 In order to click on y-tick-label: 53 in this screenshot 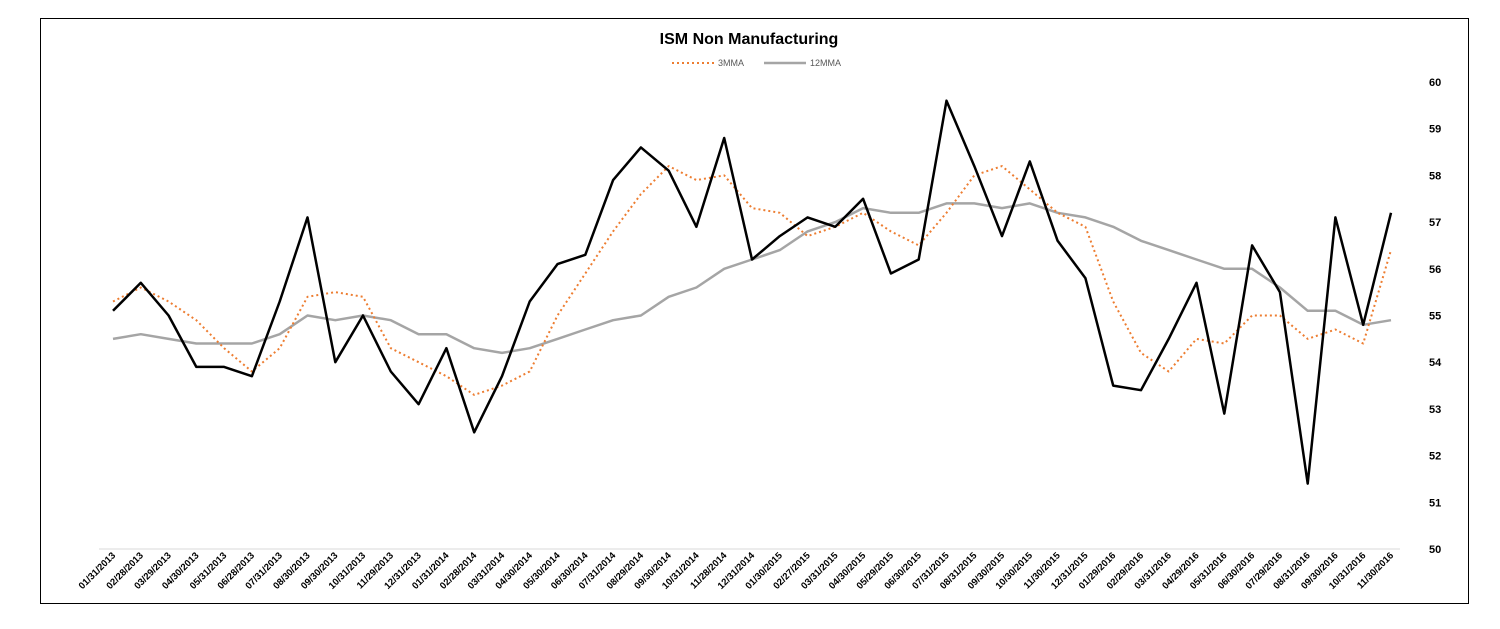, I will do `click(1435, 410)`.